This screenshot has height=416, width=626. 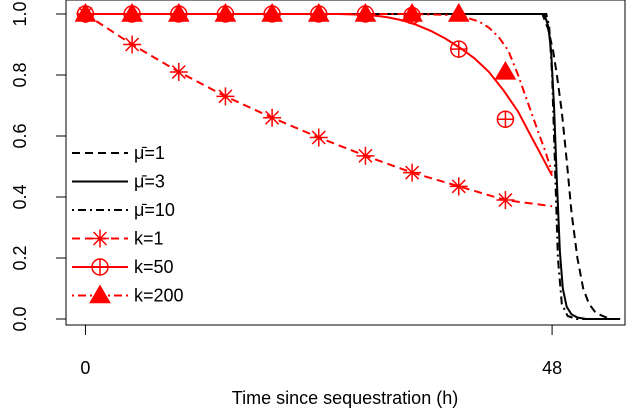 What do you see at coordinates (123, 210) in the screenshot?
I see `legend-item-2: μ̄=10` at bounding box center [123, 210].